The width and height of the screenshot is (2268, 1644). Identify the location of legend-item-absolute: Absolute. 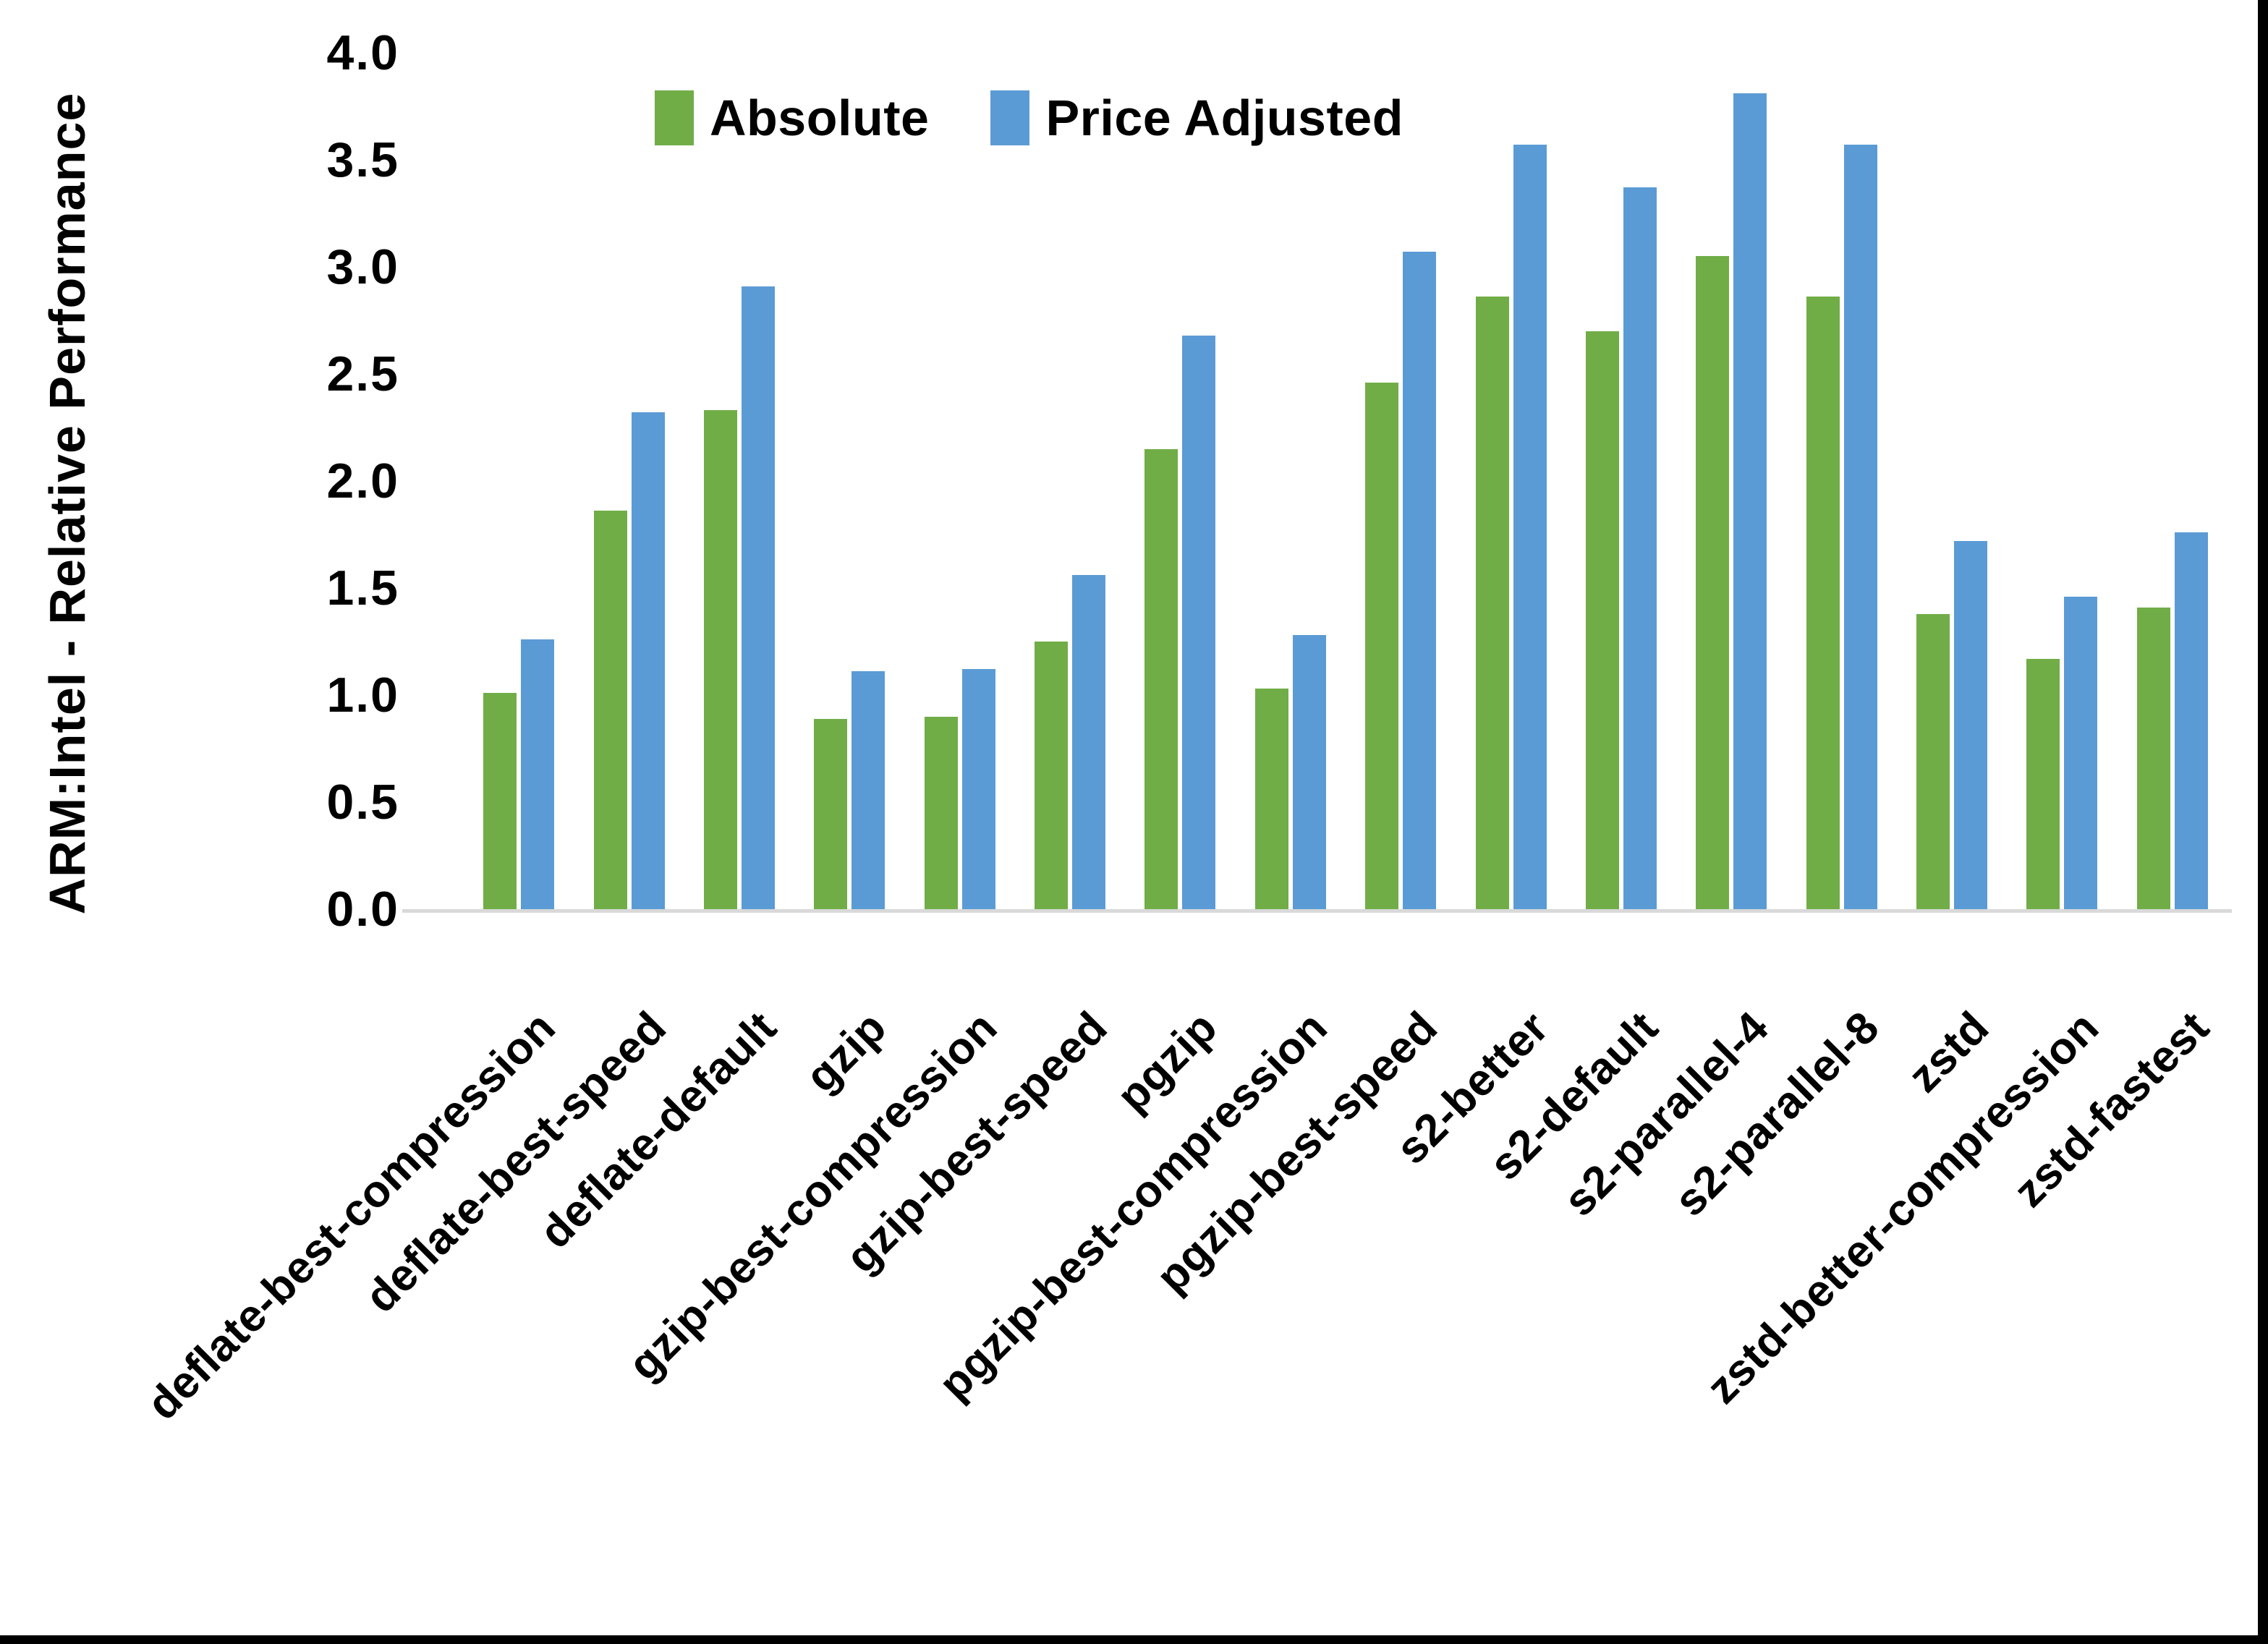
(792, 118).